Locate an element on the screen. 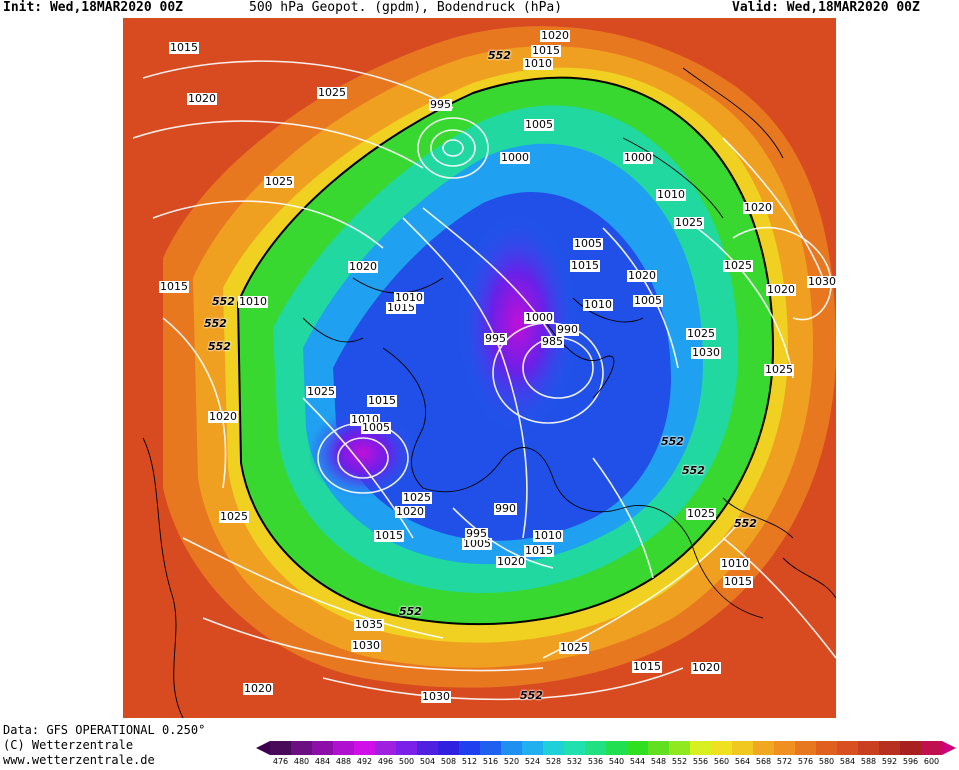  legend-tick: 532 is located at coordinates (574, 761).